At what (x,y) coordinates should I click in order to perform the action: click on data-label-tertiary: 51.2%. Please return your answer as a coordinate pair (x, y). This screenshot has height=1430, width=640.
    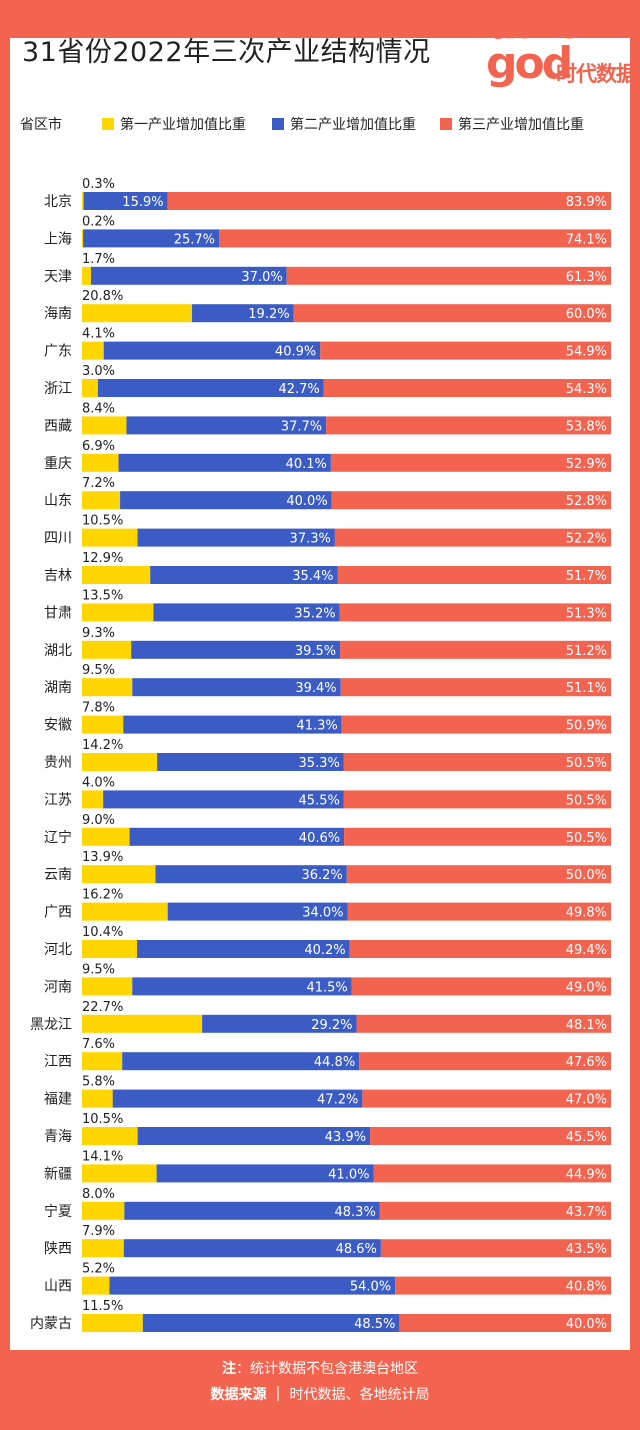
    Looking at the image, I should click on (586, 651).